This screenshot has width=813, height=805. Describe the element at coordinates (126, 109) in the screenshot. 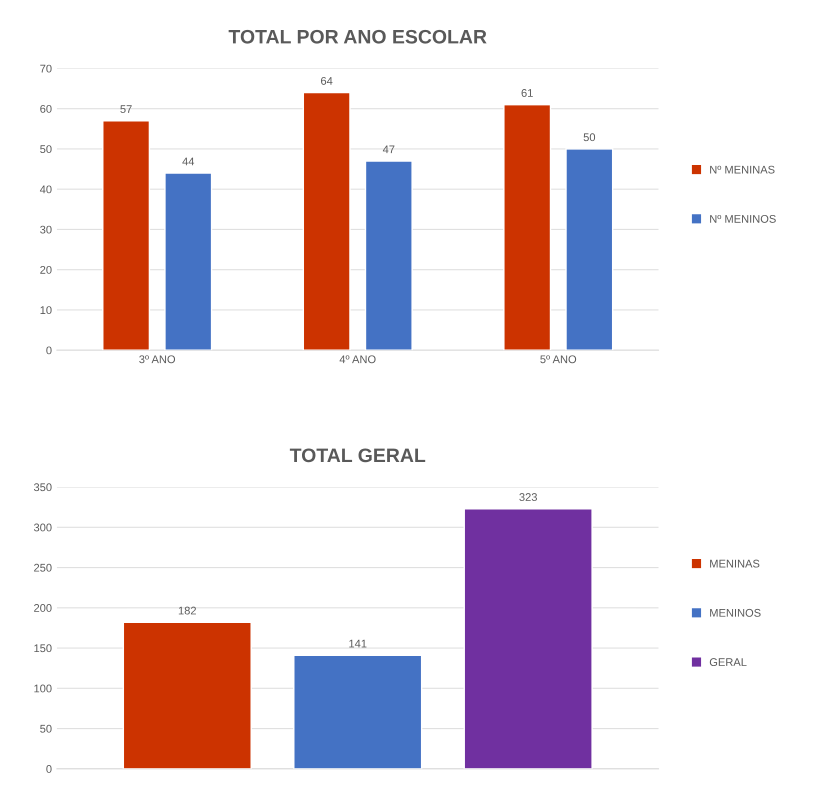

I see `data-label: 57` at that location.